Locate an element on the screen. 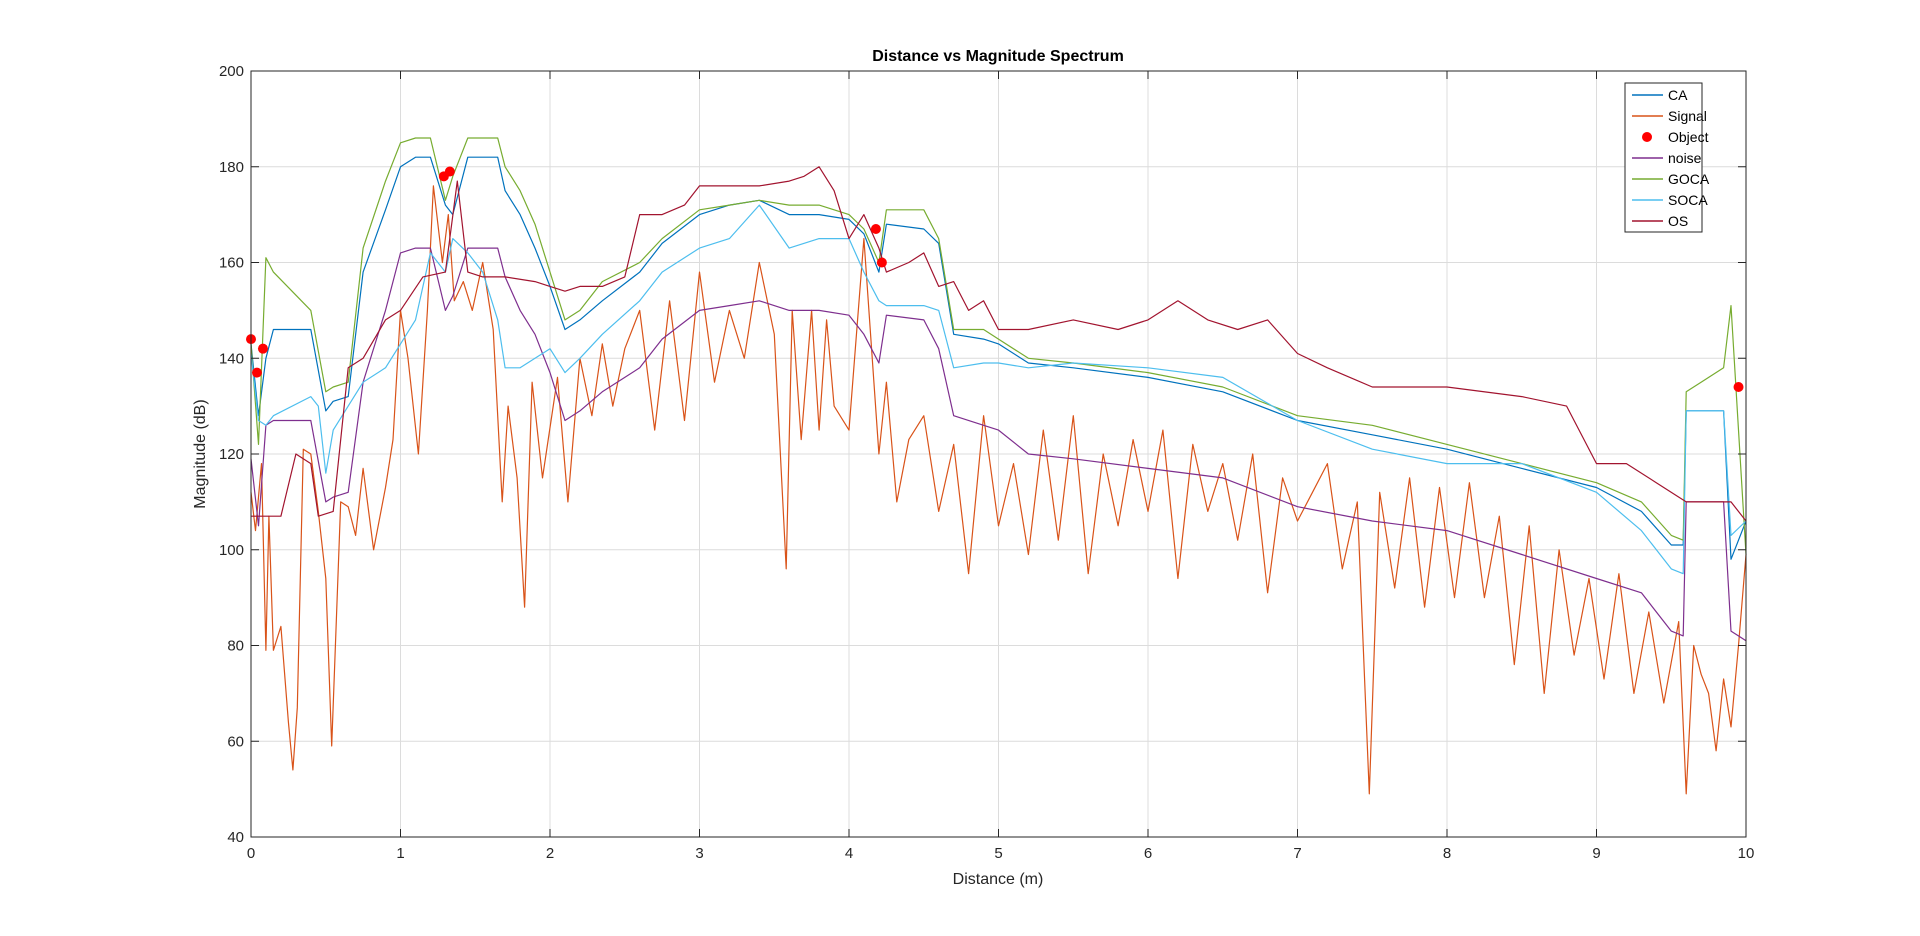  y-tick-label: 80 is located at coordinates (235, 646).